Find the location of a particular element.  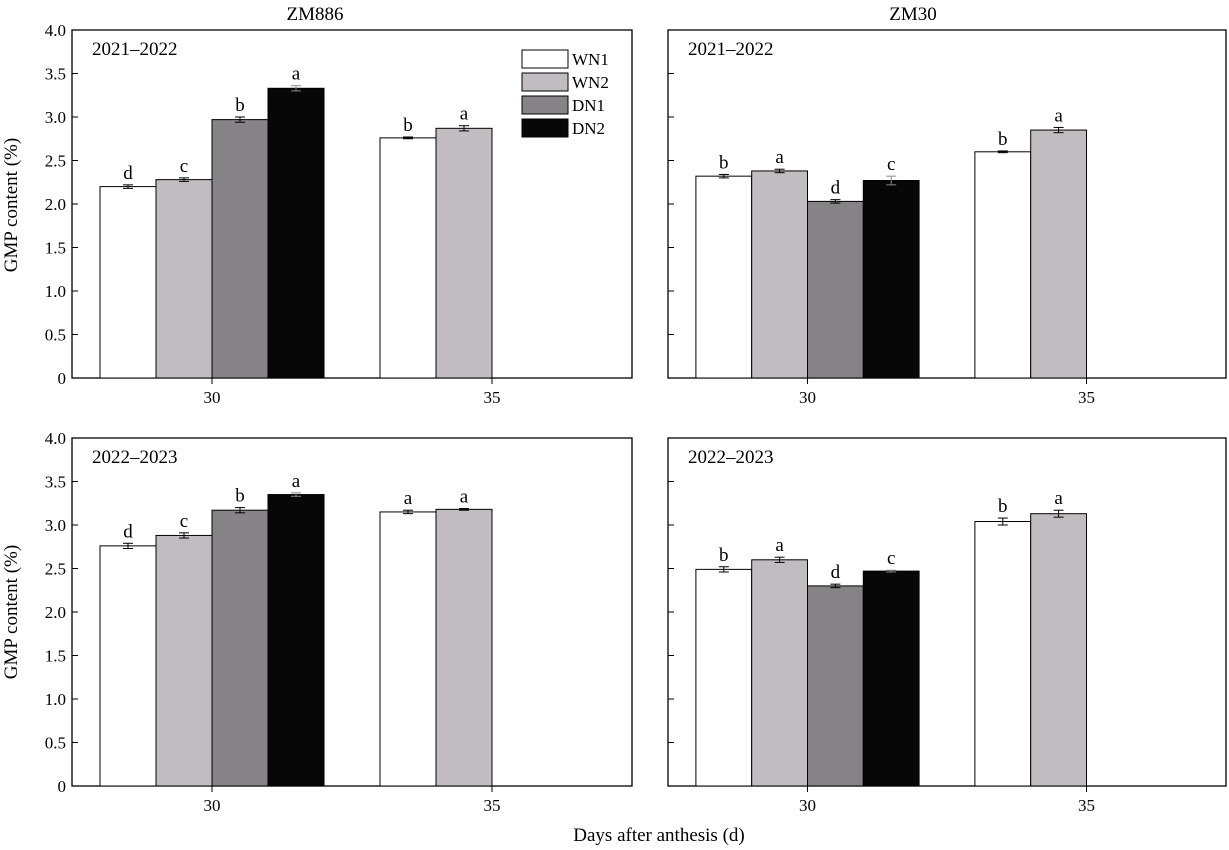

x-axis-title: Days after anthesis (d) is located at coordinates (658, 835).